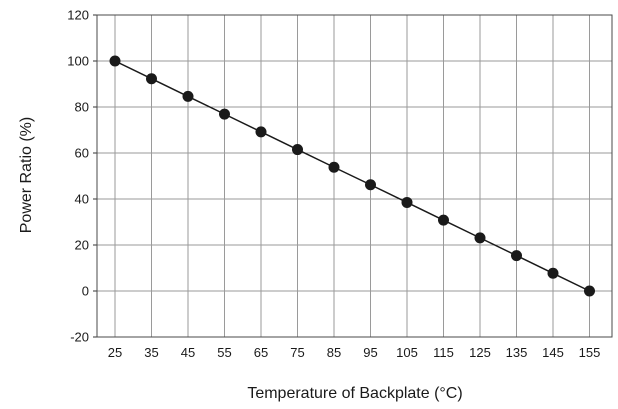  What do you see at coordinates (334, 352) in the screenshot?
I see `x-tick-label: 85` at bounding box center [334, 352].